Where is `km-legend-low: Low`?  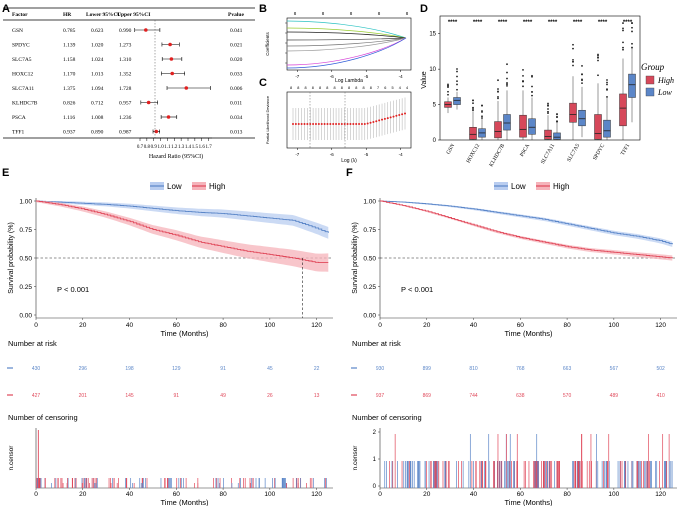 km-legend-low: Low is located at coordinates (174, 186).